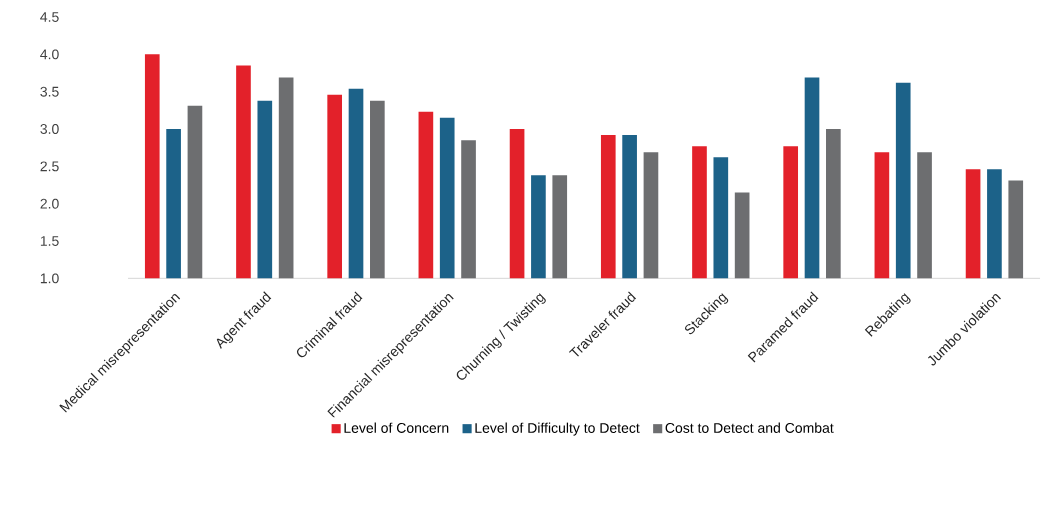 This screenshot has height=529, width=1045. What do you see at coordinates (49, 17) in the screenshot?
I see `y-tick-label: 4.5` at bounding box center [49, 17].